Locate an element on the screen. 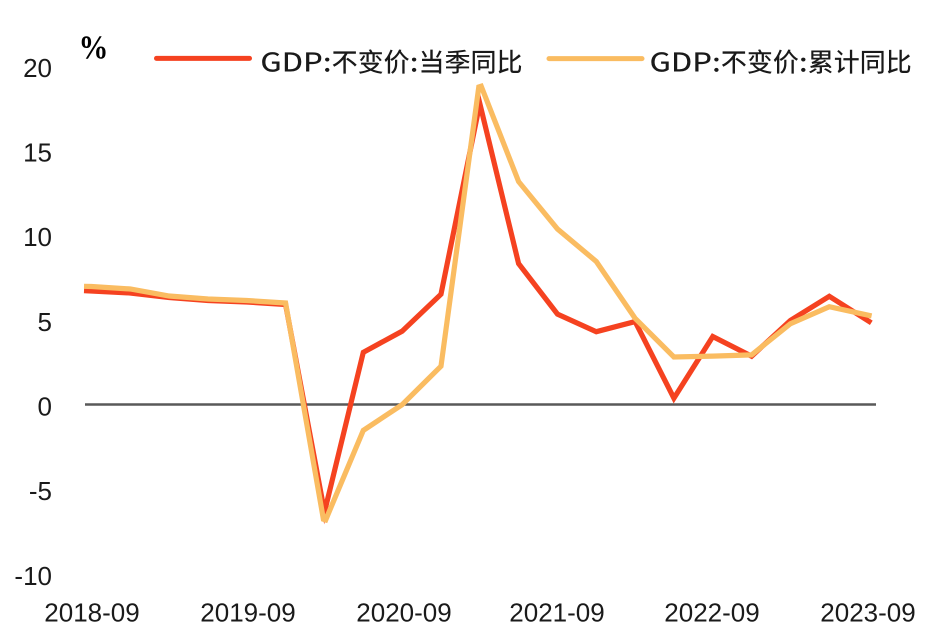  svg-text: 10 is located at coordinates (37, 237).